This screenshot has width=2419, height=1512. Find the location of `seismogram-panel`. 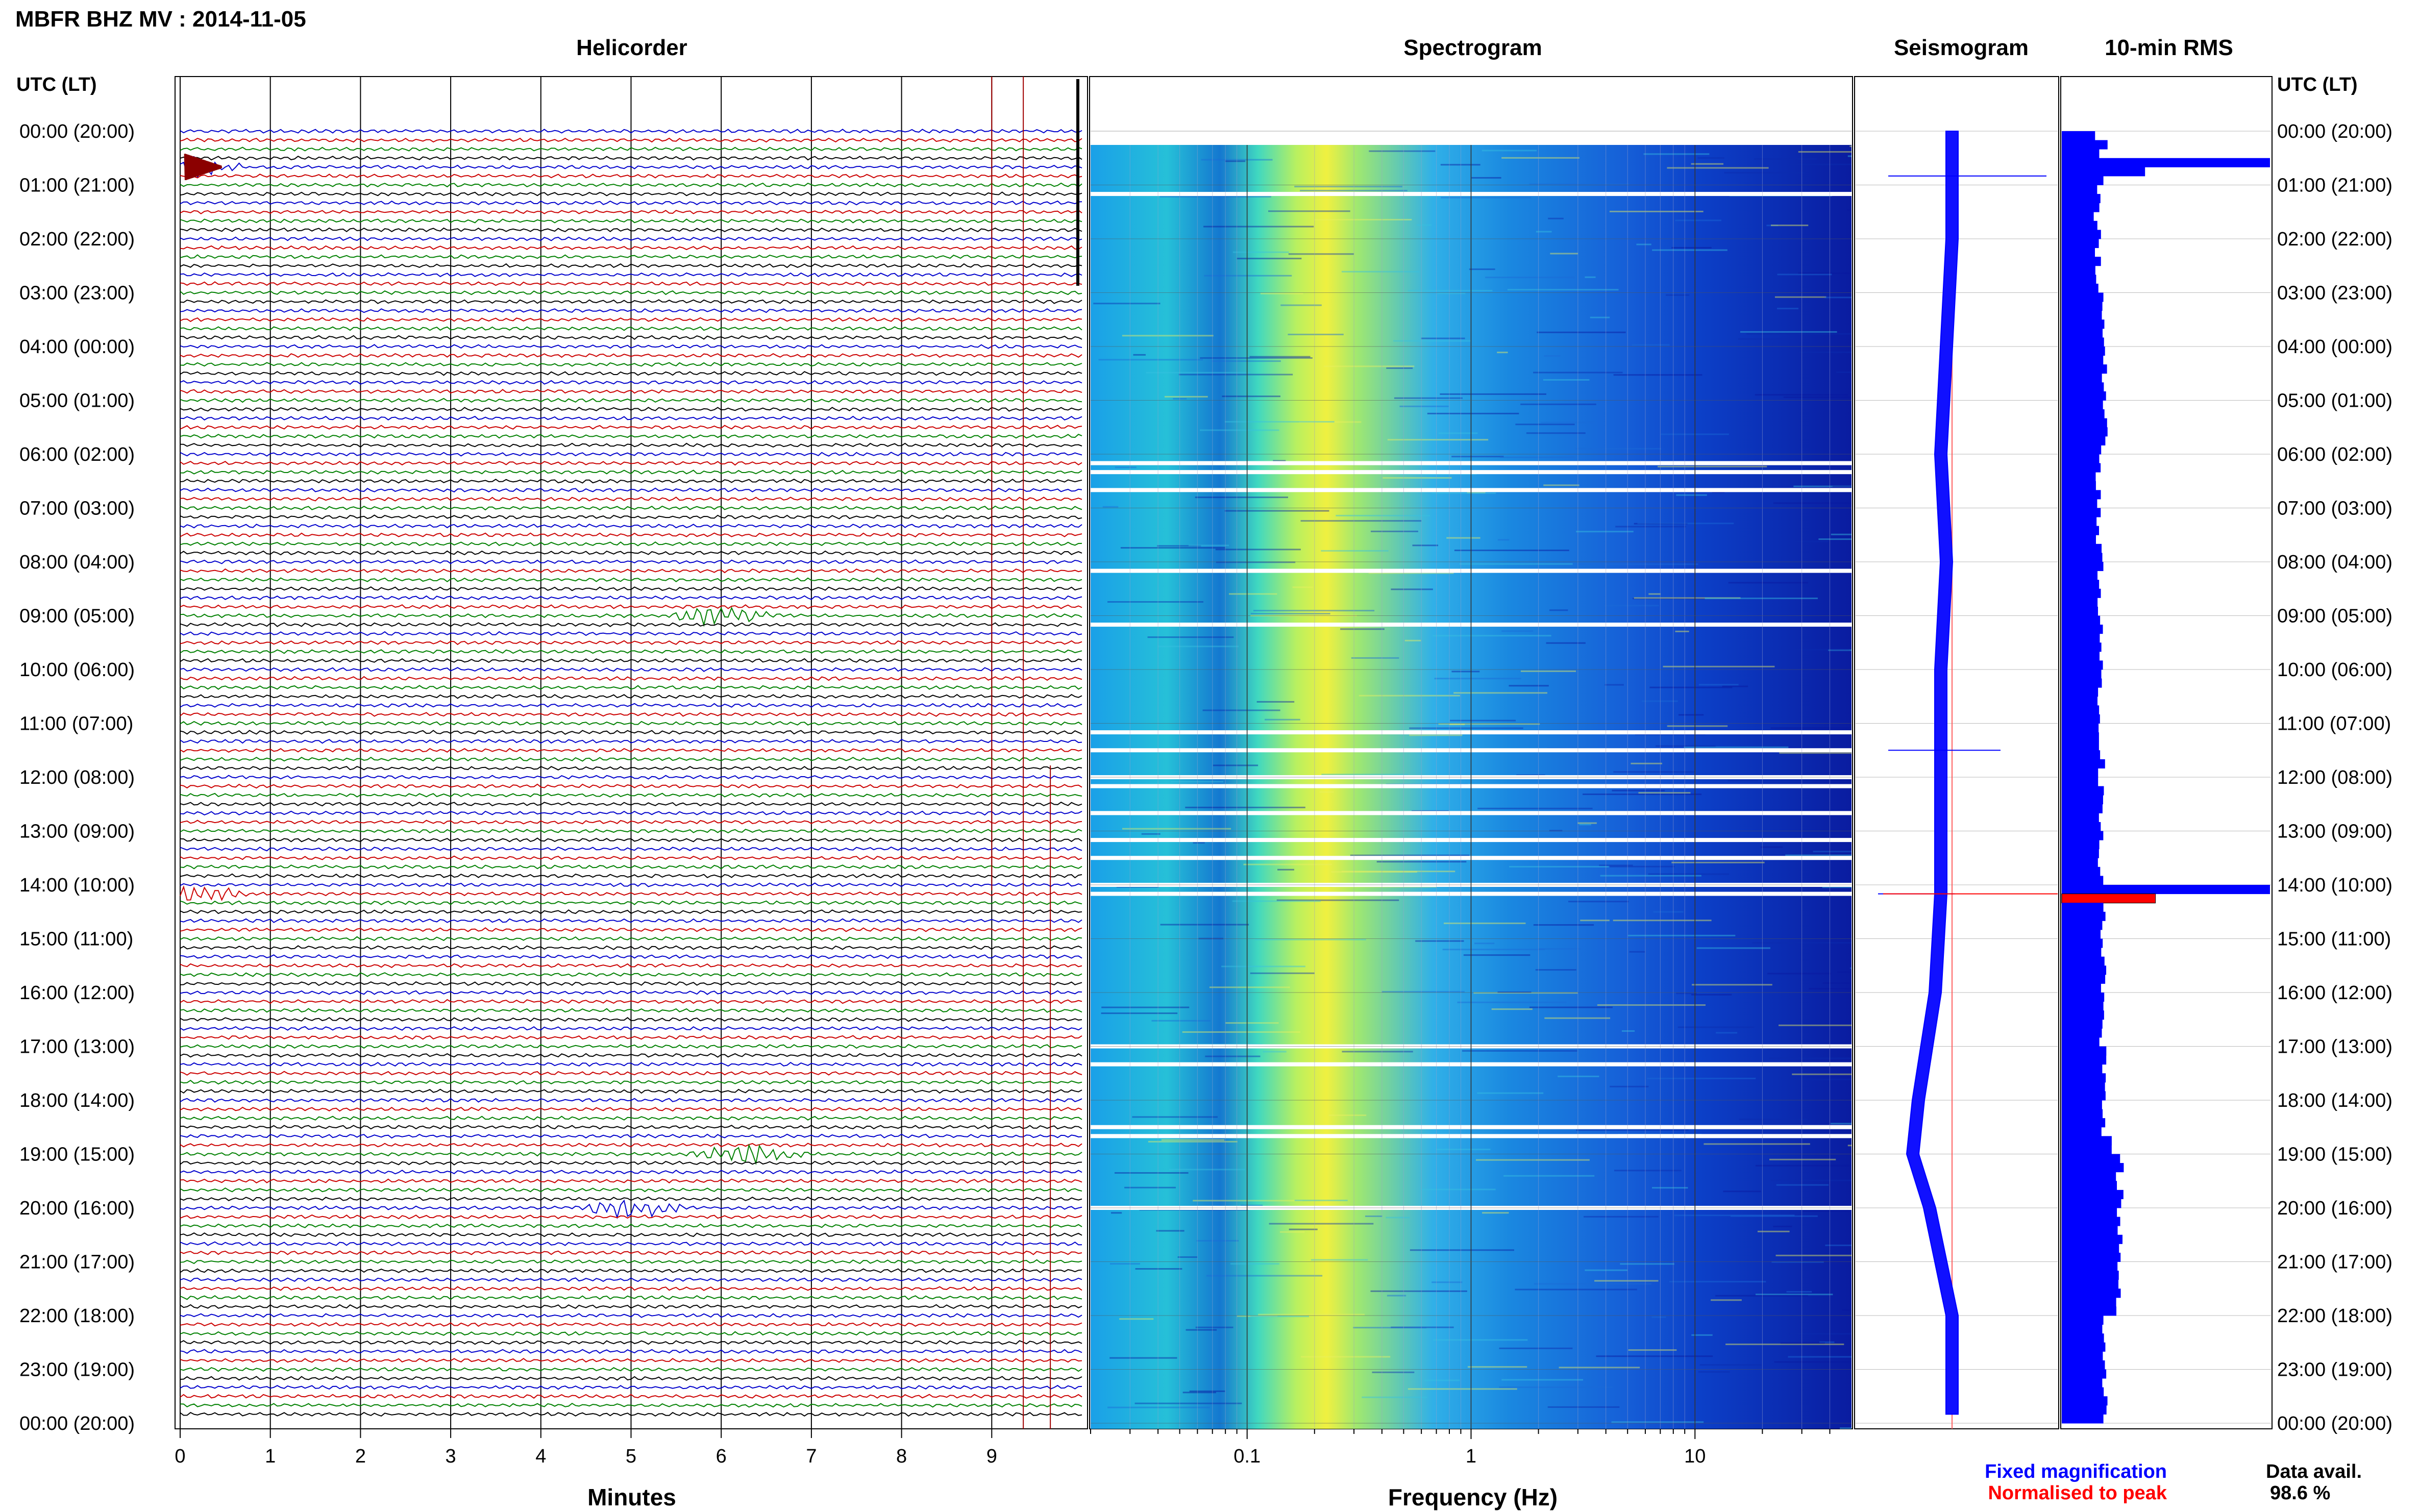

seismogram-panel is located at coordinates (1956, 752).